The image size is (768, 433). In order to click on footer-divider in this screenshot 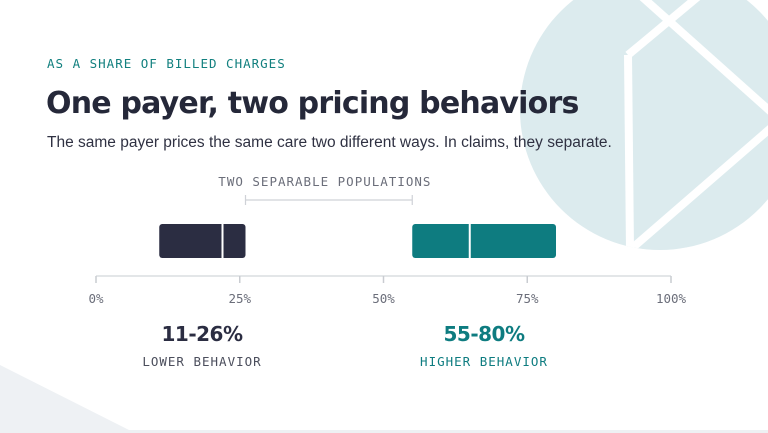, I will do `click(384, 431)`.